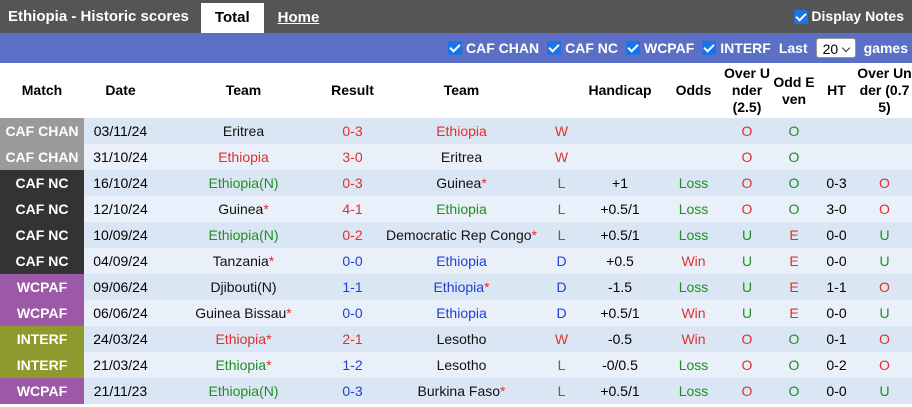  Describe the element at coordinates (836, 339) in the screenshot. I see `half-time: 0-1` at that location.